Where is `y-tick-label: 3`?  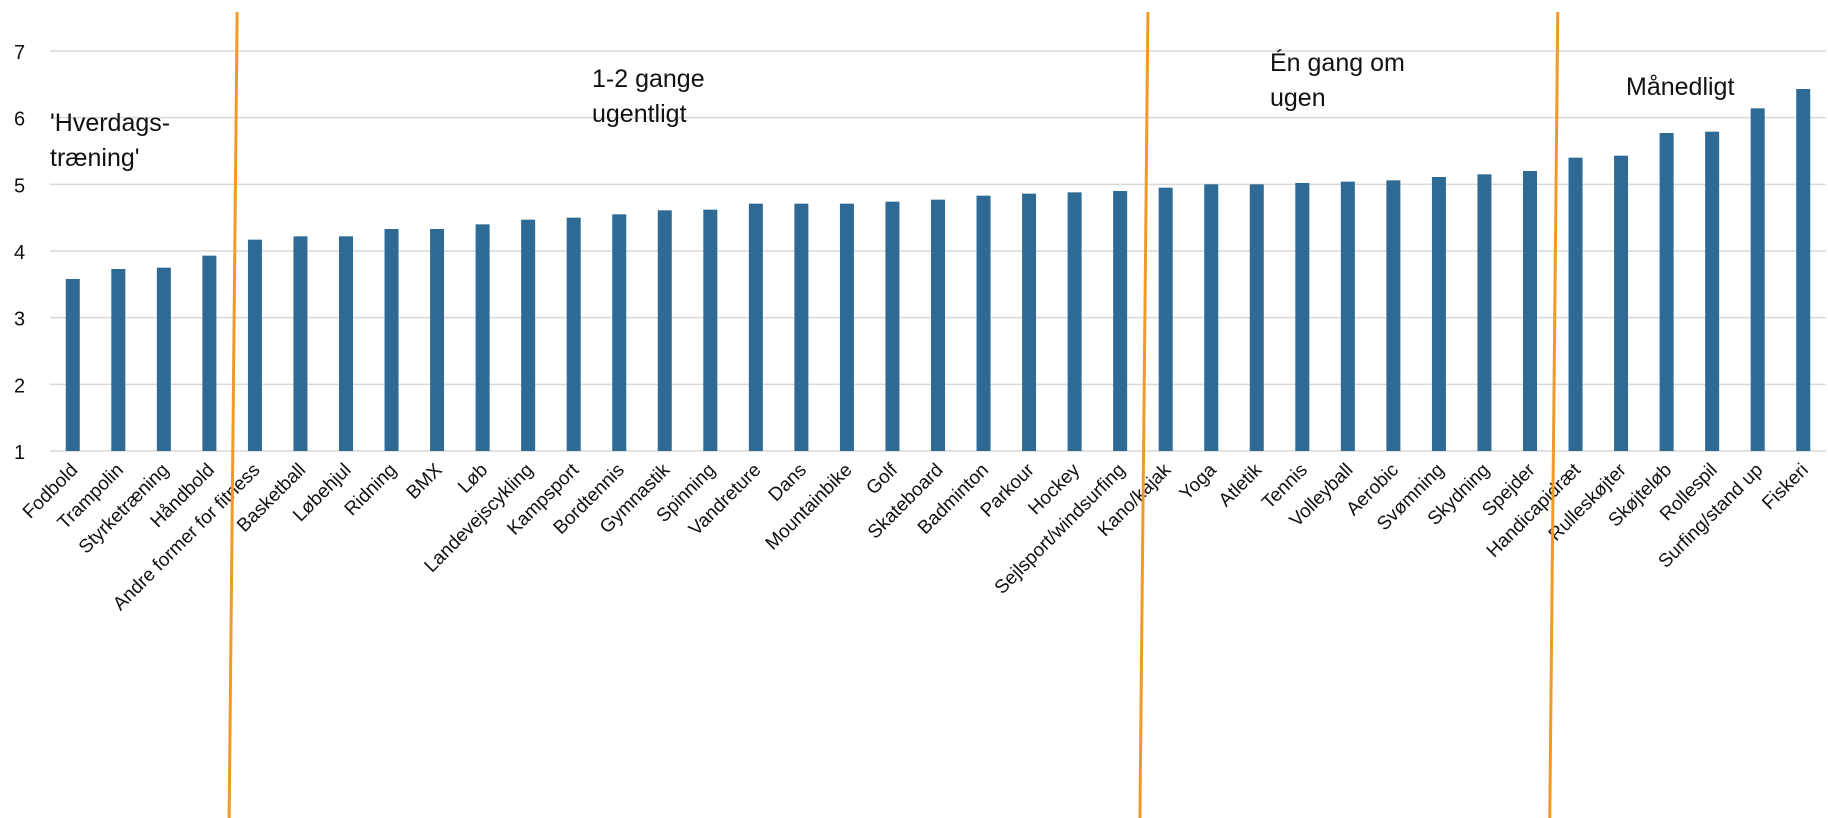
y-tick-label: 3 is located at coordinates (19, 320).